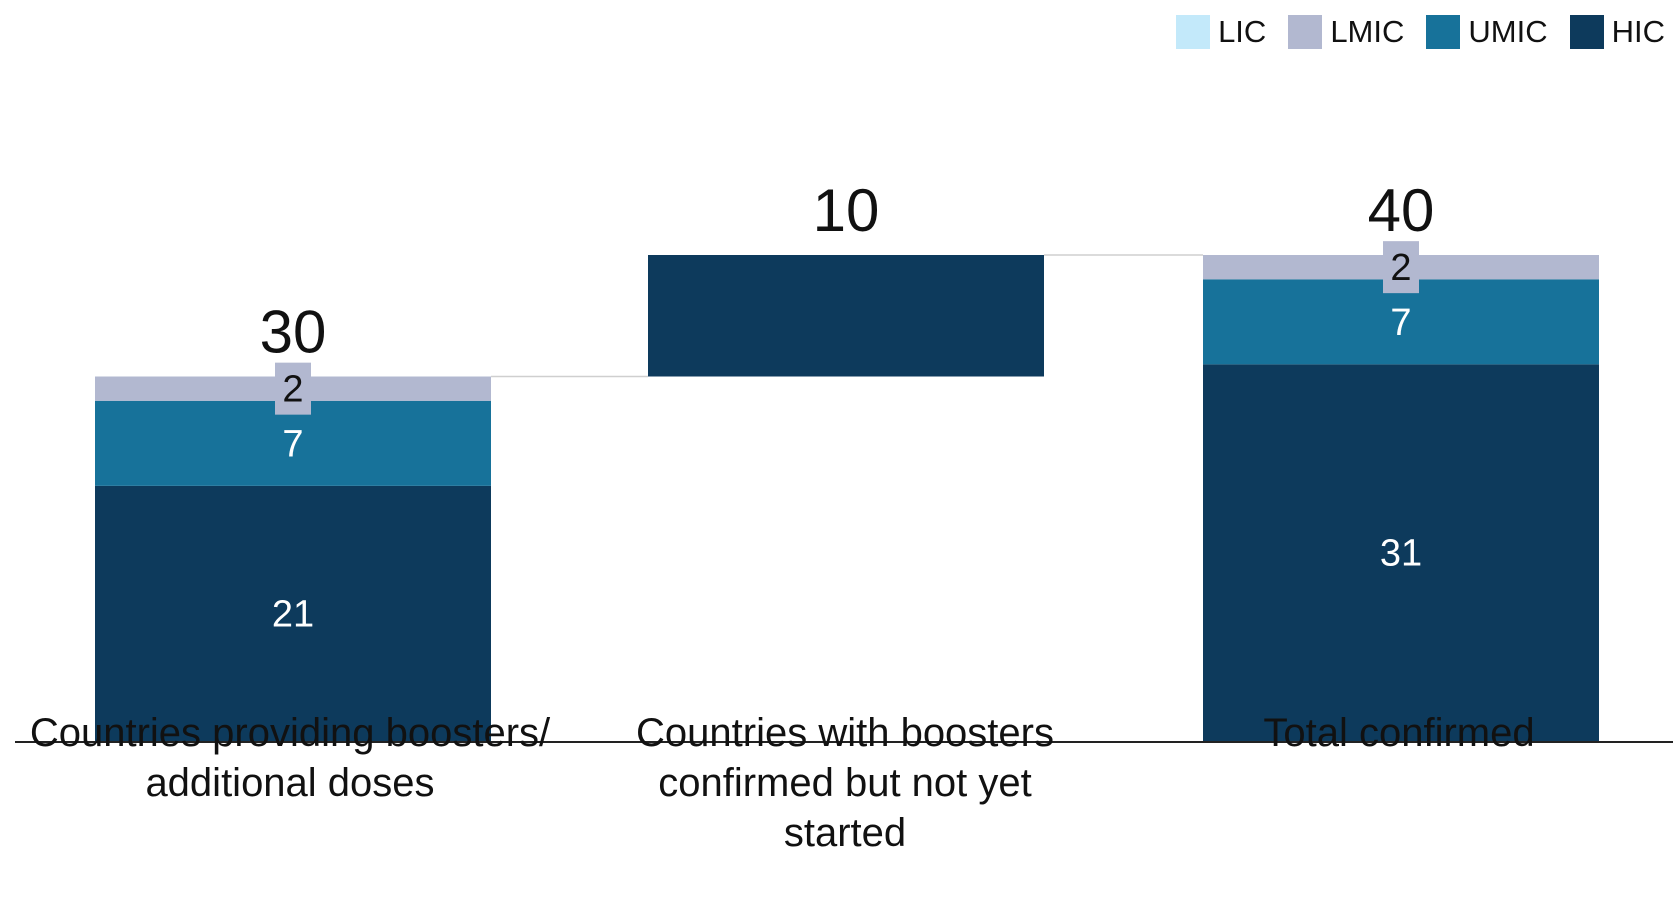 The height and width of the screenshot is (902, 1673). I want to click on bar-1-hic, so click(846, 316).